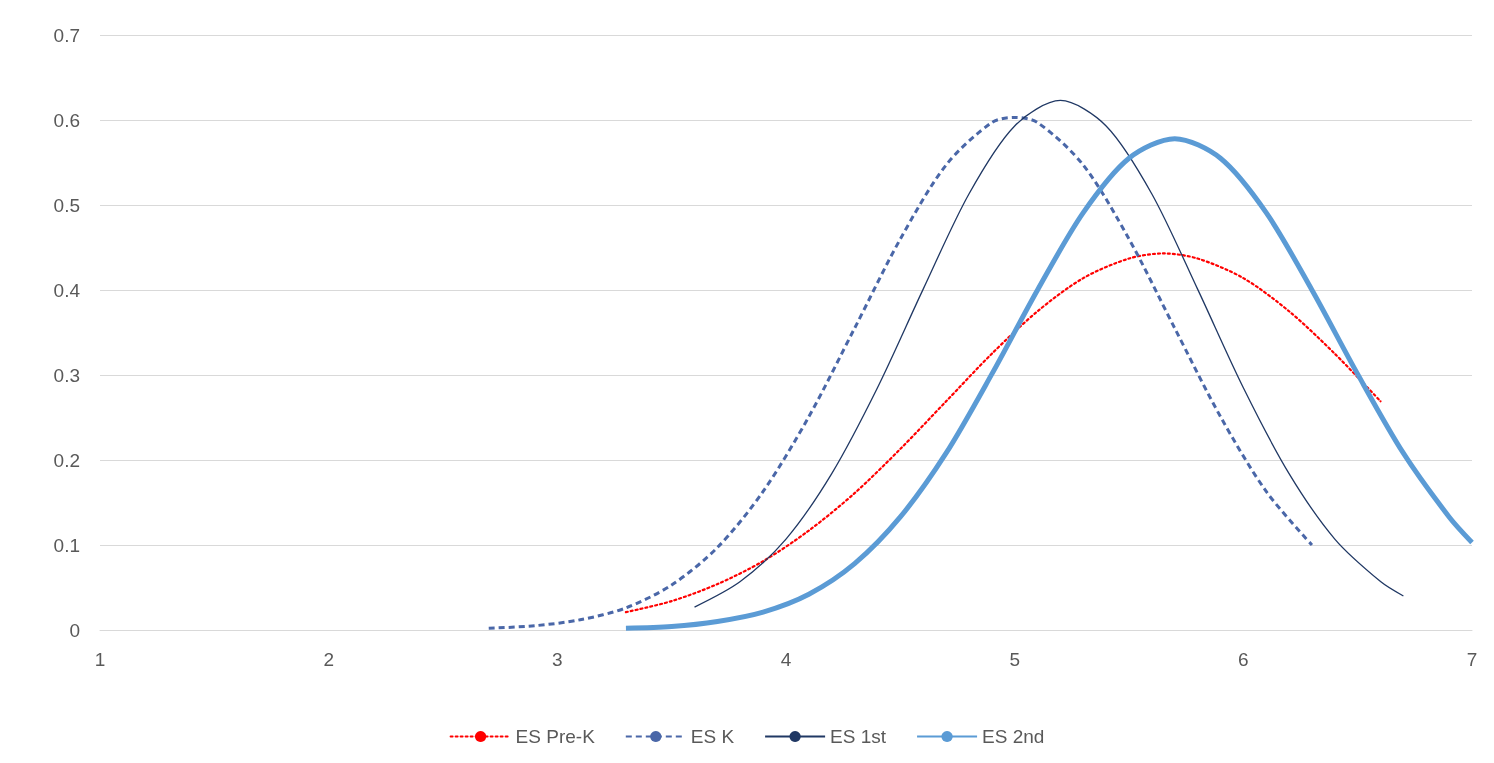  What do you see at coordinates (67, 290) in the screenshot?
I see `y-tick-label: 0.4` at bounding box center [67, 290].